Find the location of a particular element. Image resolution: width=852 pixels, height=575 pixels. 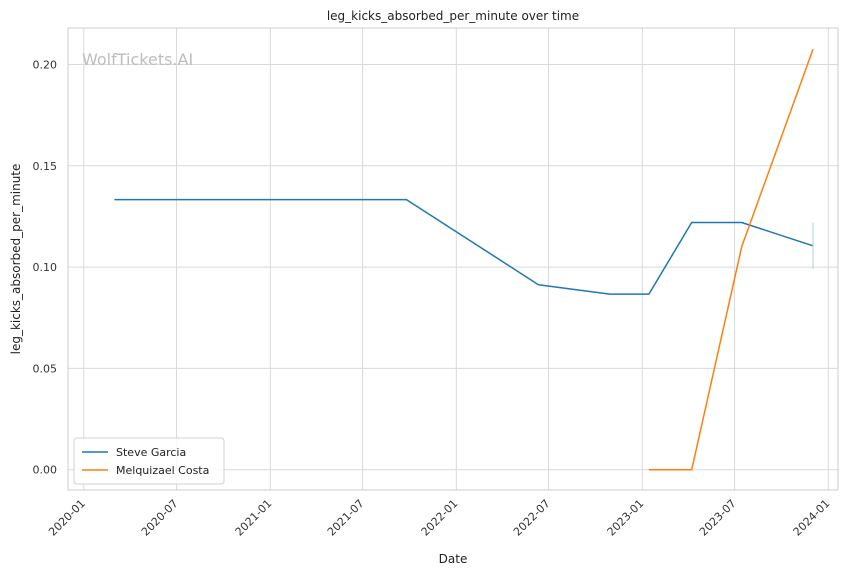

y-tick-label: 0.00 is located at coordinates (45, 470).